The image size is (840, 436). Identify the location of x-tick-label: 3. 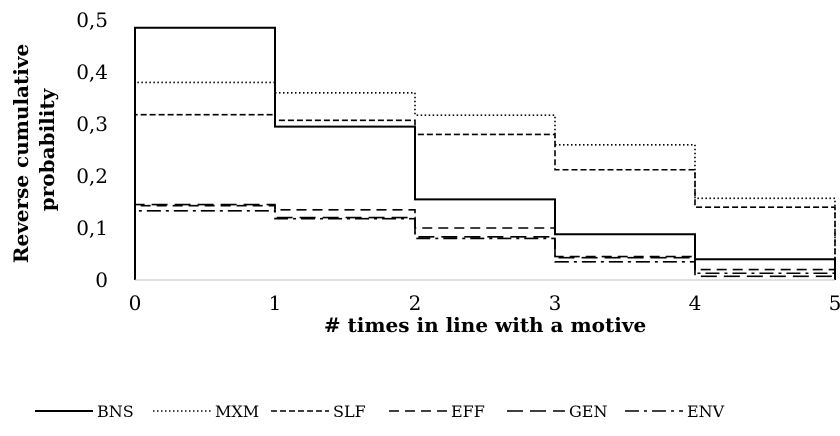
(555, 303).